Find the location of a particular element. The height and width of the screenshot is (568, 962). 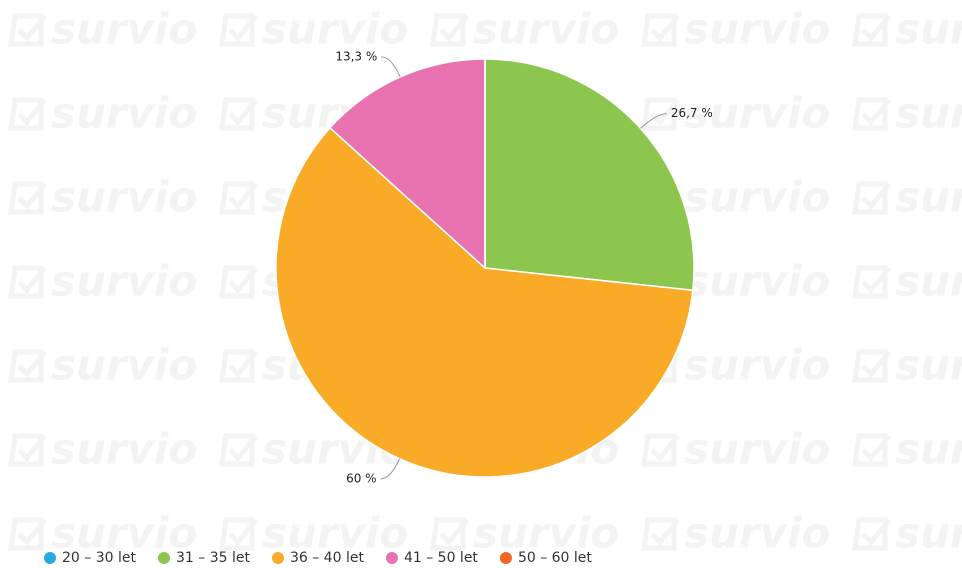

legend-label: 41 – 50 let is located at coordinates (441, 558).